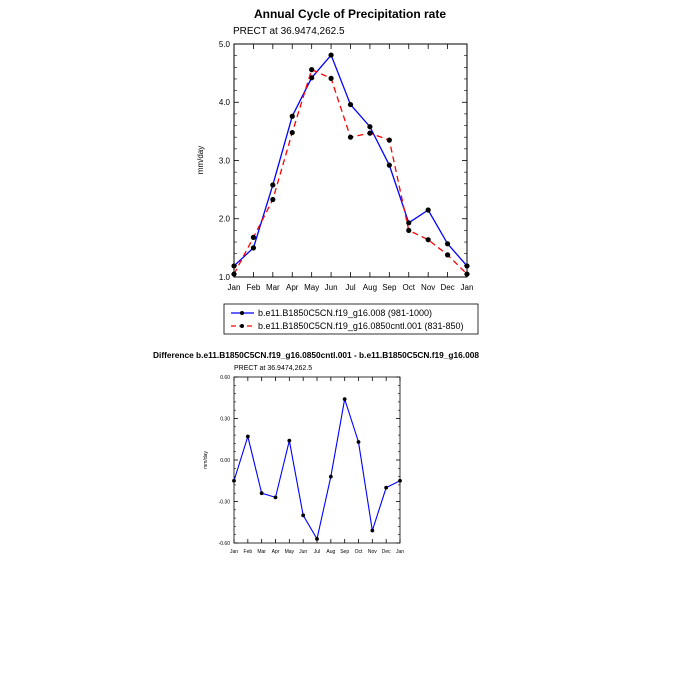 This screenshot has width=675, height=676. What do you see at coordinates (225, 502) in the screenshot?
I see `chart2-y-tick-label: -0.30` at bounding box center [225, 502].